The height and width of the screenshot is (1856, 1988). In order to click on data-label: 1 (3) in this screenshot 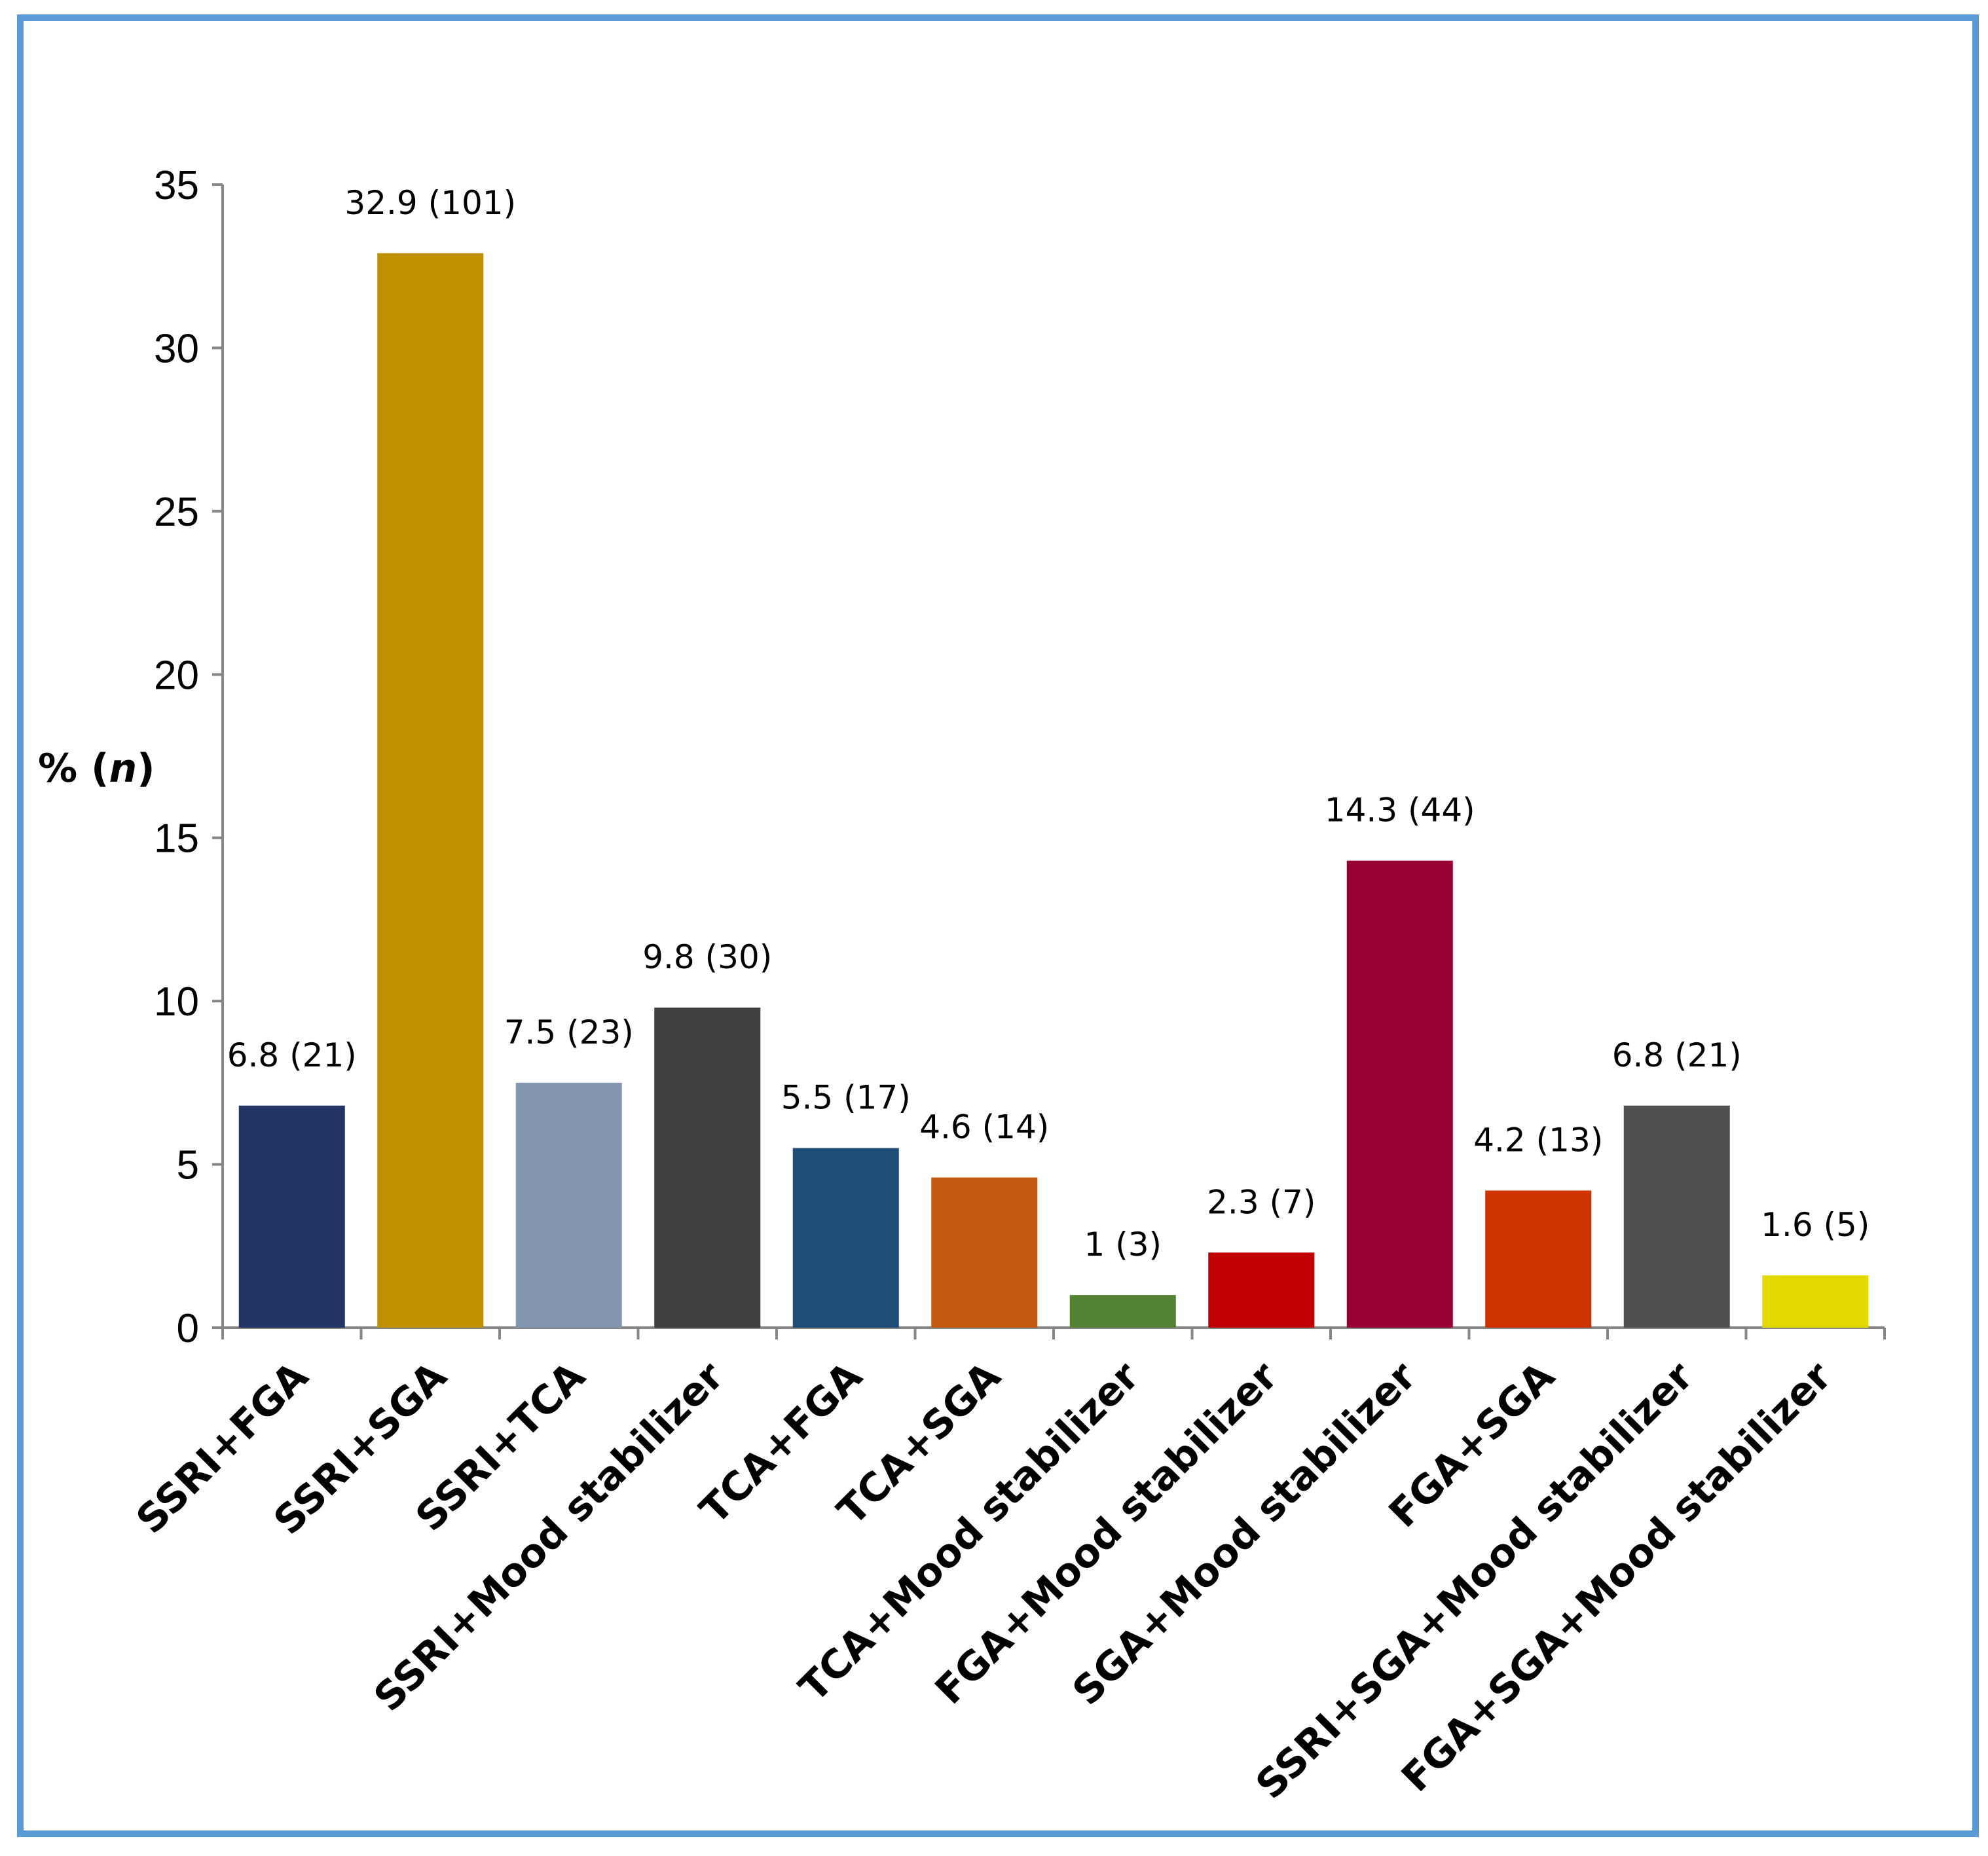, I will do `click(1123, 1245)`.